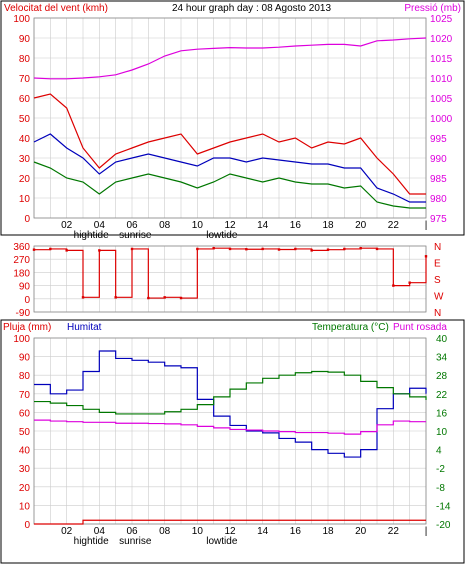 The image size is (465, 566). What do you see at coordinates (25, 432) in the screenshot?
I see `rain-tick-50: 50` at bounding box center [25, 432].